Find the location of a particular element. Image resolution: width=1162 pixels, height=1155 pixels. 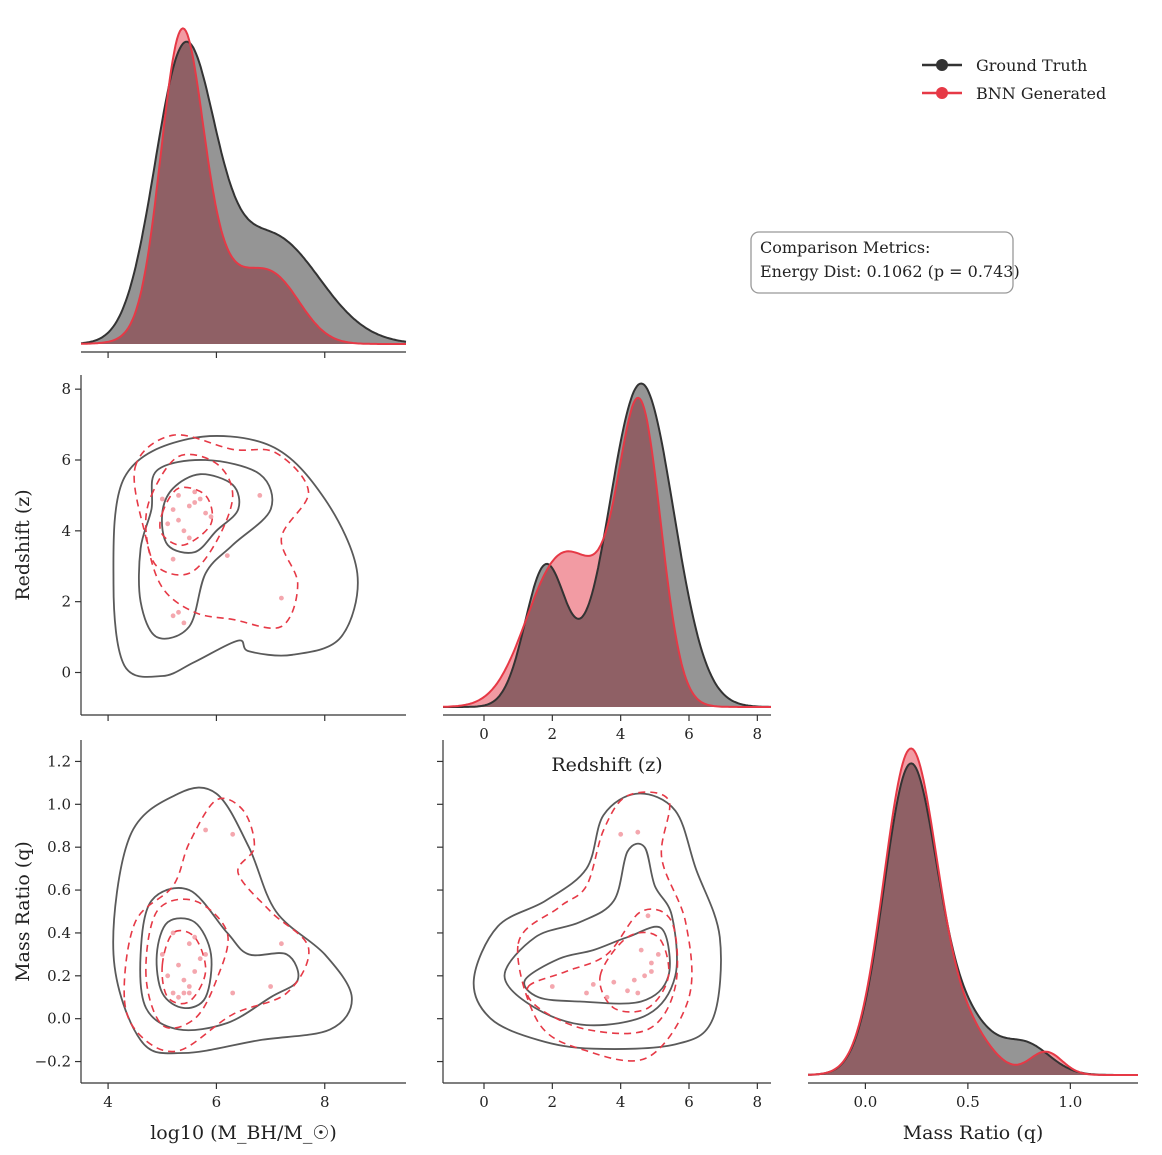

mass-vs-redshift-bnn-generated-contour-mid is located at coordinates (189, 514).